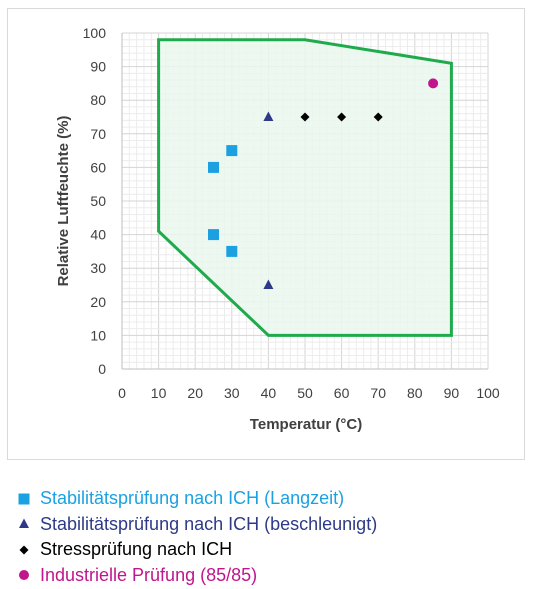 The height and width of the screenshot is (589, 540). Describe the element at coordinates (98, 268) in the screenshot. I see `y-tick-label: 30` at that location.